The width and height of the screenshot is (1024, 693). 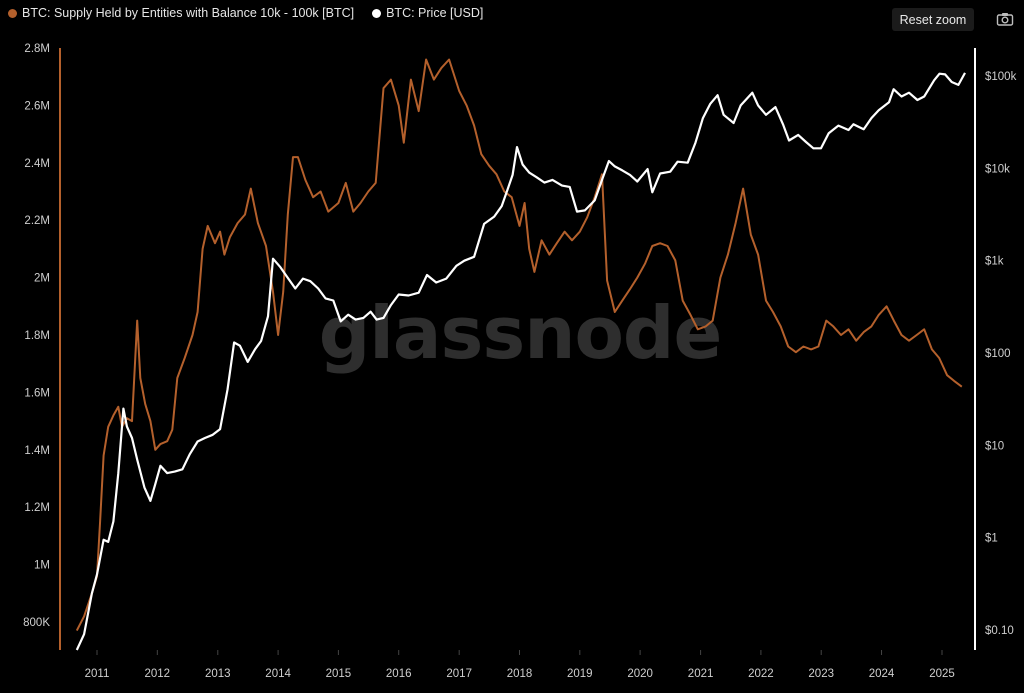 What do you see at coordinates (37, 164) in the screenshot?
I see `left-tick-label: 2.4M` at bounding box center [37, 164].